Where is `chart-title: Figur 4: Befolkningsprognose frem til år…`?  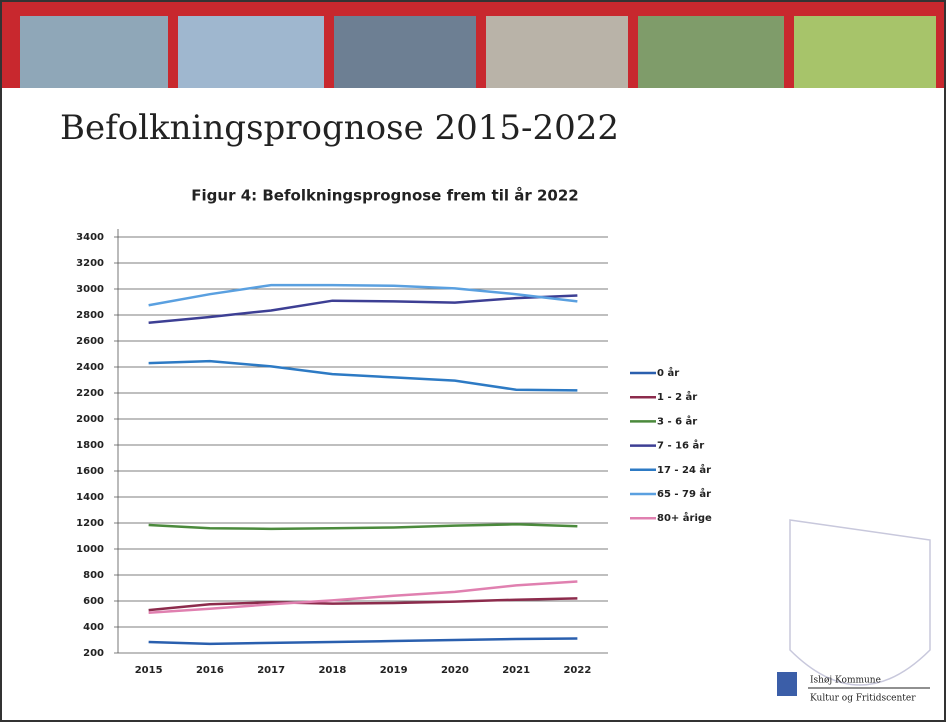 chart-title: Figur 4: Befolkningsprognose frem til år… is located at coordinates (384, 196).